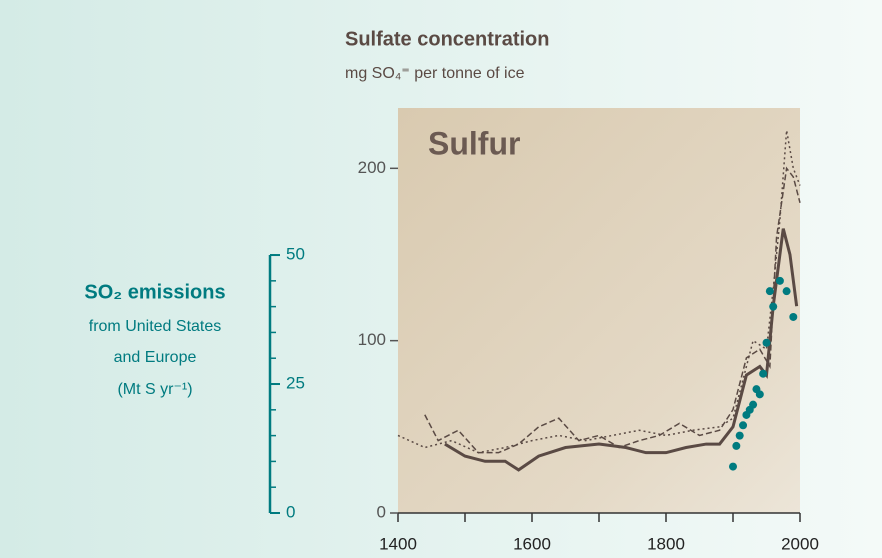 This screenshot has height=558, width=882. Describe the element at coordinates (532, 543) in the screenshot. I see `x-tick-label: 1600` at that location.